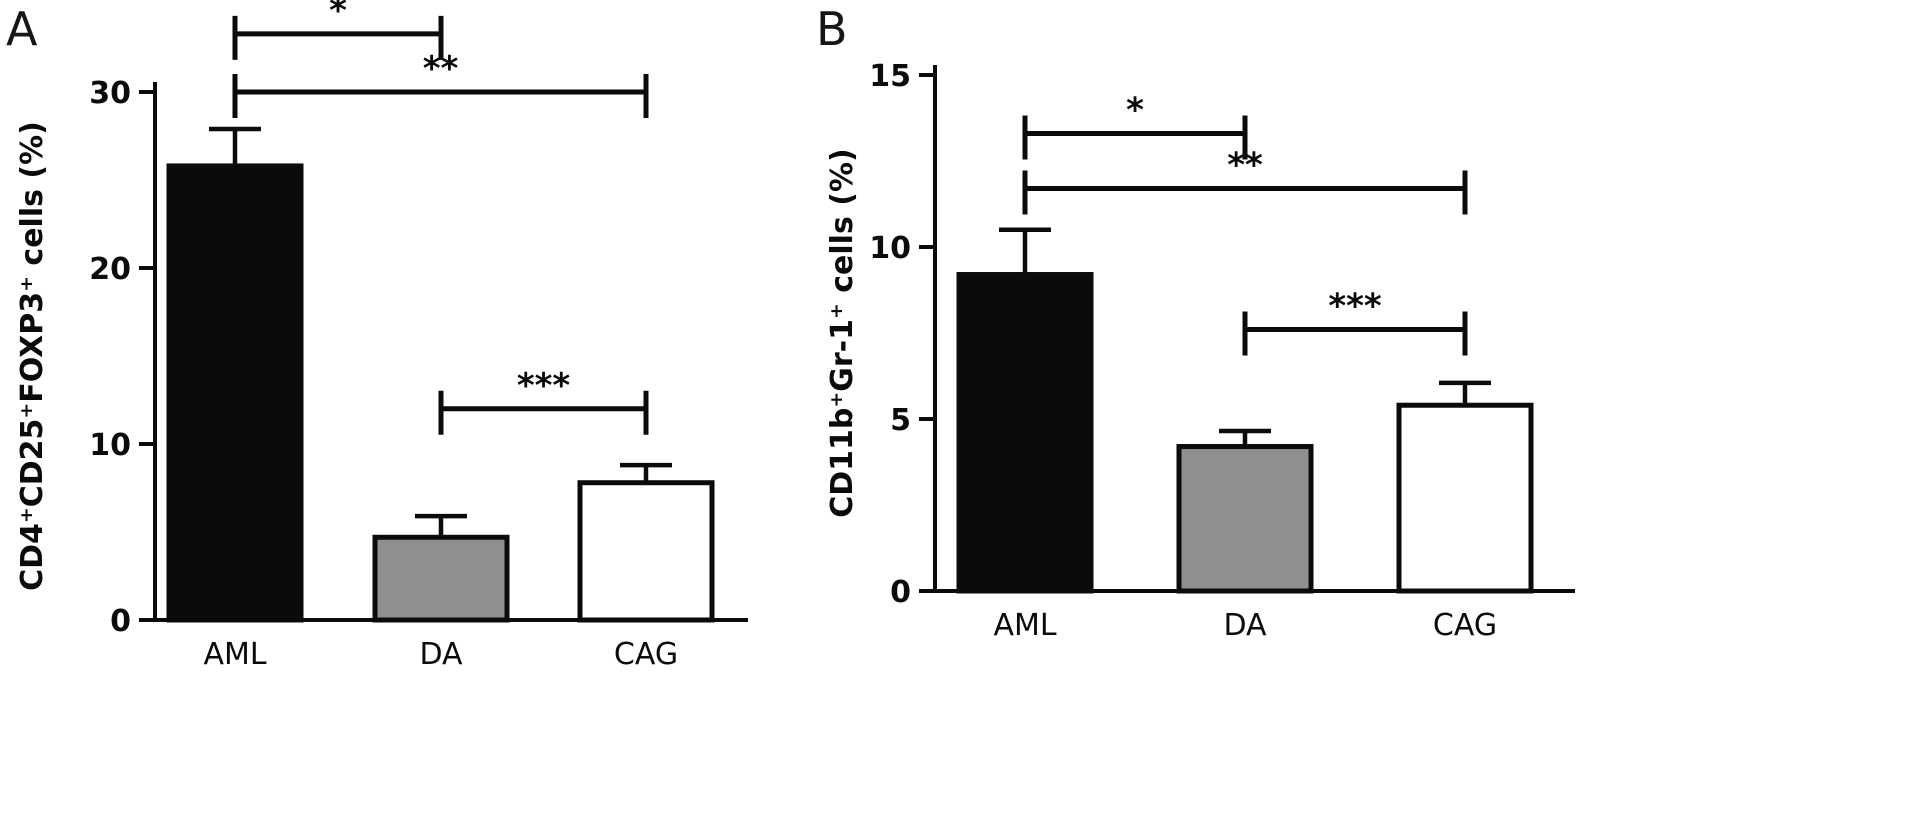 This screenshot has height=822, width=1913. Describe the element at coordinates (110, 269) in the screenshot. I see `y-tick-label: 20` at that location.